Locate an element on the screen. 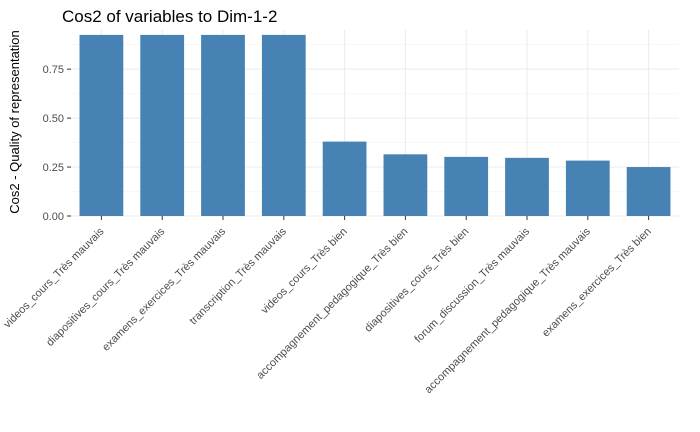  x-tick-label: examens_exercices_Très mauvais is located at coordinates (164, 289).